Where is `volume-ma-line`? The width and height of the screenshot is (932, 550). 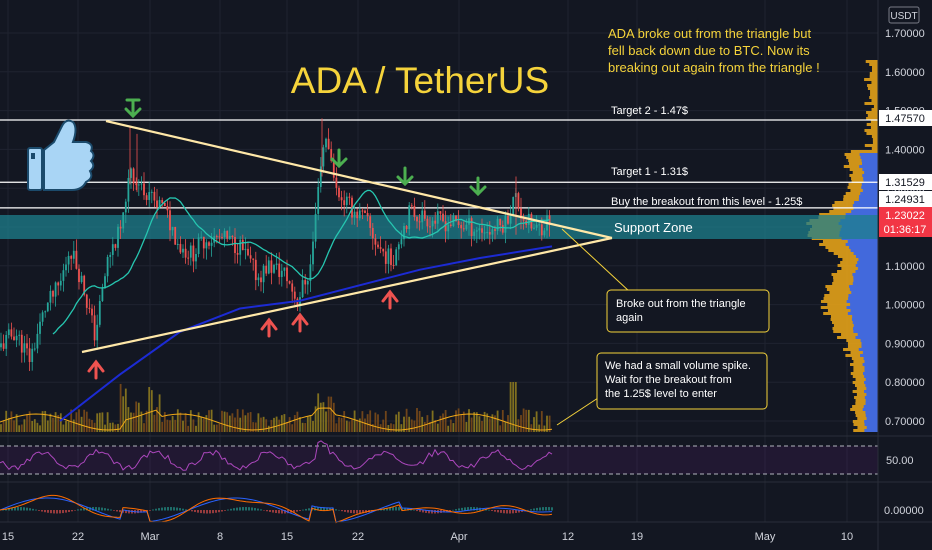 volume-ma-line is located at coordinates (276, 419).